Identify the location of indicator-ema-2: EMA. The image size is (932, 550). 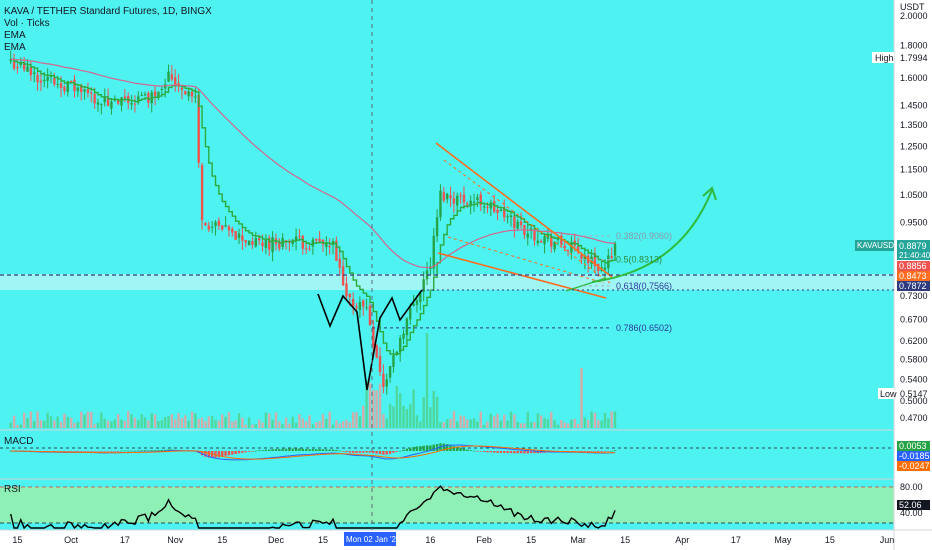
(15, 47).